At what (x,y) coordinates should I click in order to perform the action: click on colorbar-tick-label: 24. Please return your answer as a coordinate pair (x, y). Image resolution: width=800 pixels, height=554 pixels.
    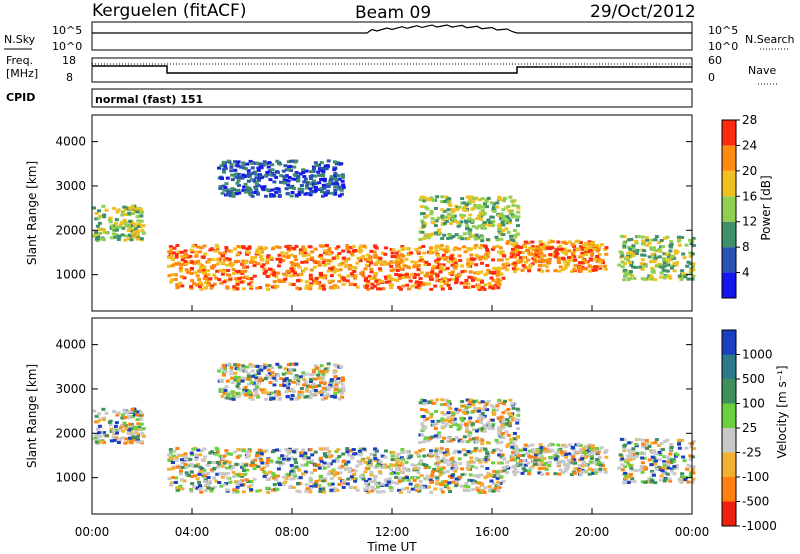
    Looking at the image, I should click on (749, 145).